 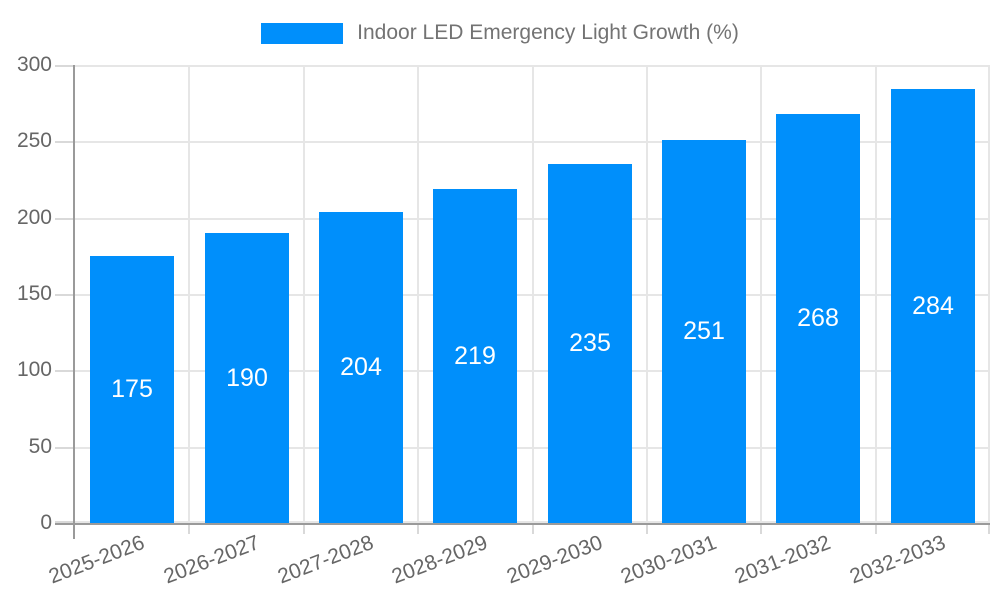 I want to click on bar-value-label: 235, so click(x=590, y=343).